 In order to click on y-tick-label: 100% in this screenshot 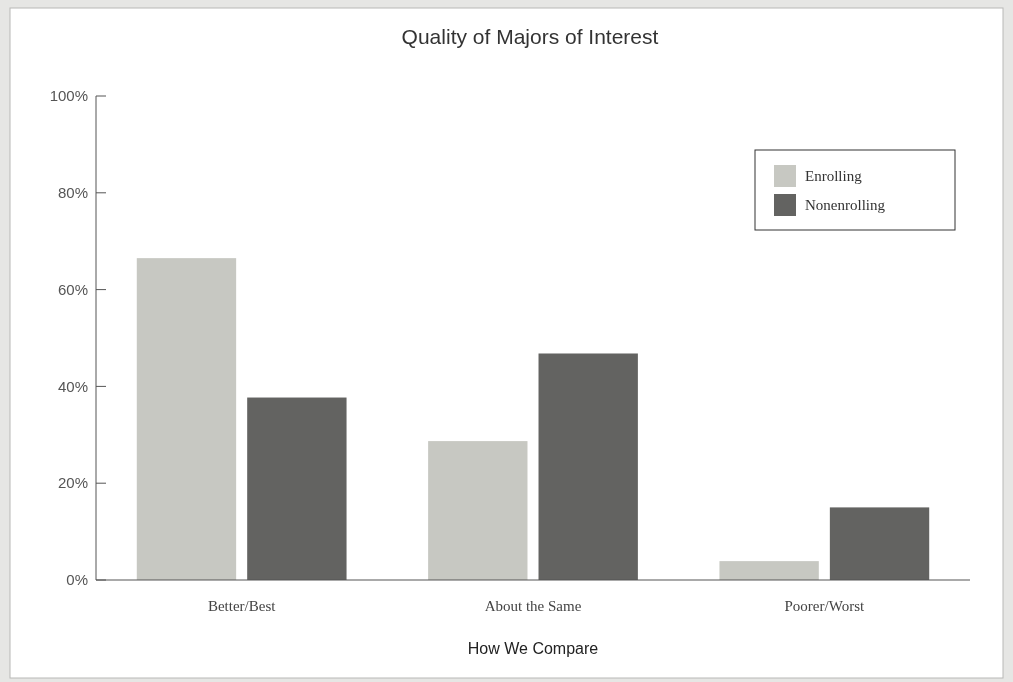, I will do `click(68, 96)`.